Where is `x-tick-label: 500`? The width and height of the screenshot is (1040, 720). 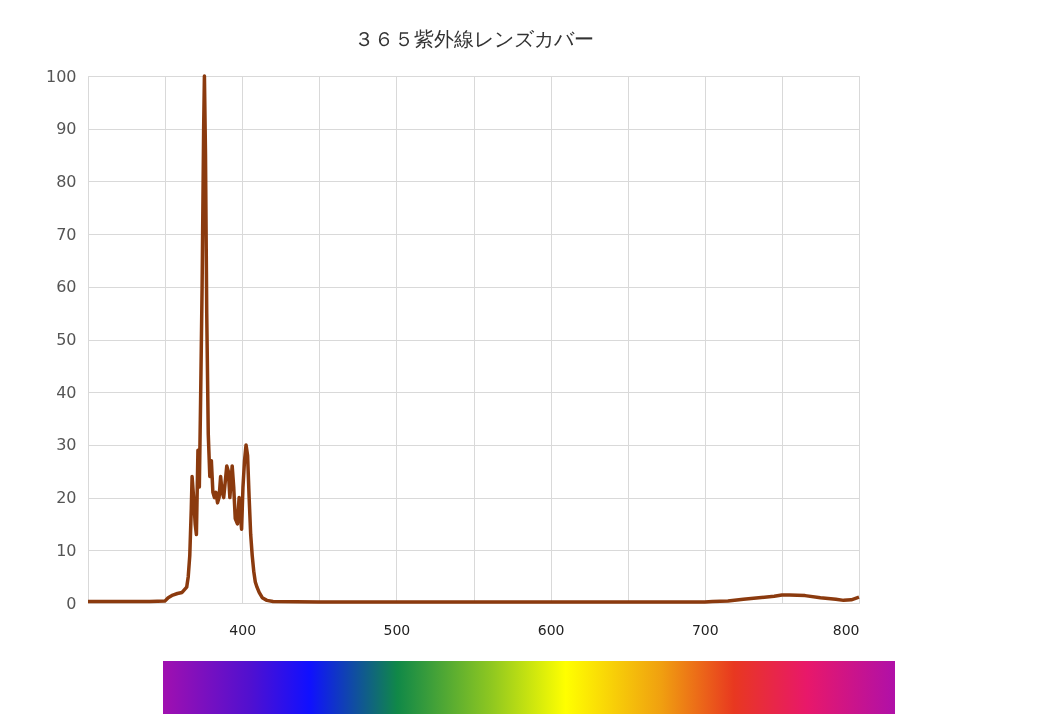 x-tick-label: 500 is located at coordinates (397, 629).